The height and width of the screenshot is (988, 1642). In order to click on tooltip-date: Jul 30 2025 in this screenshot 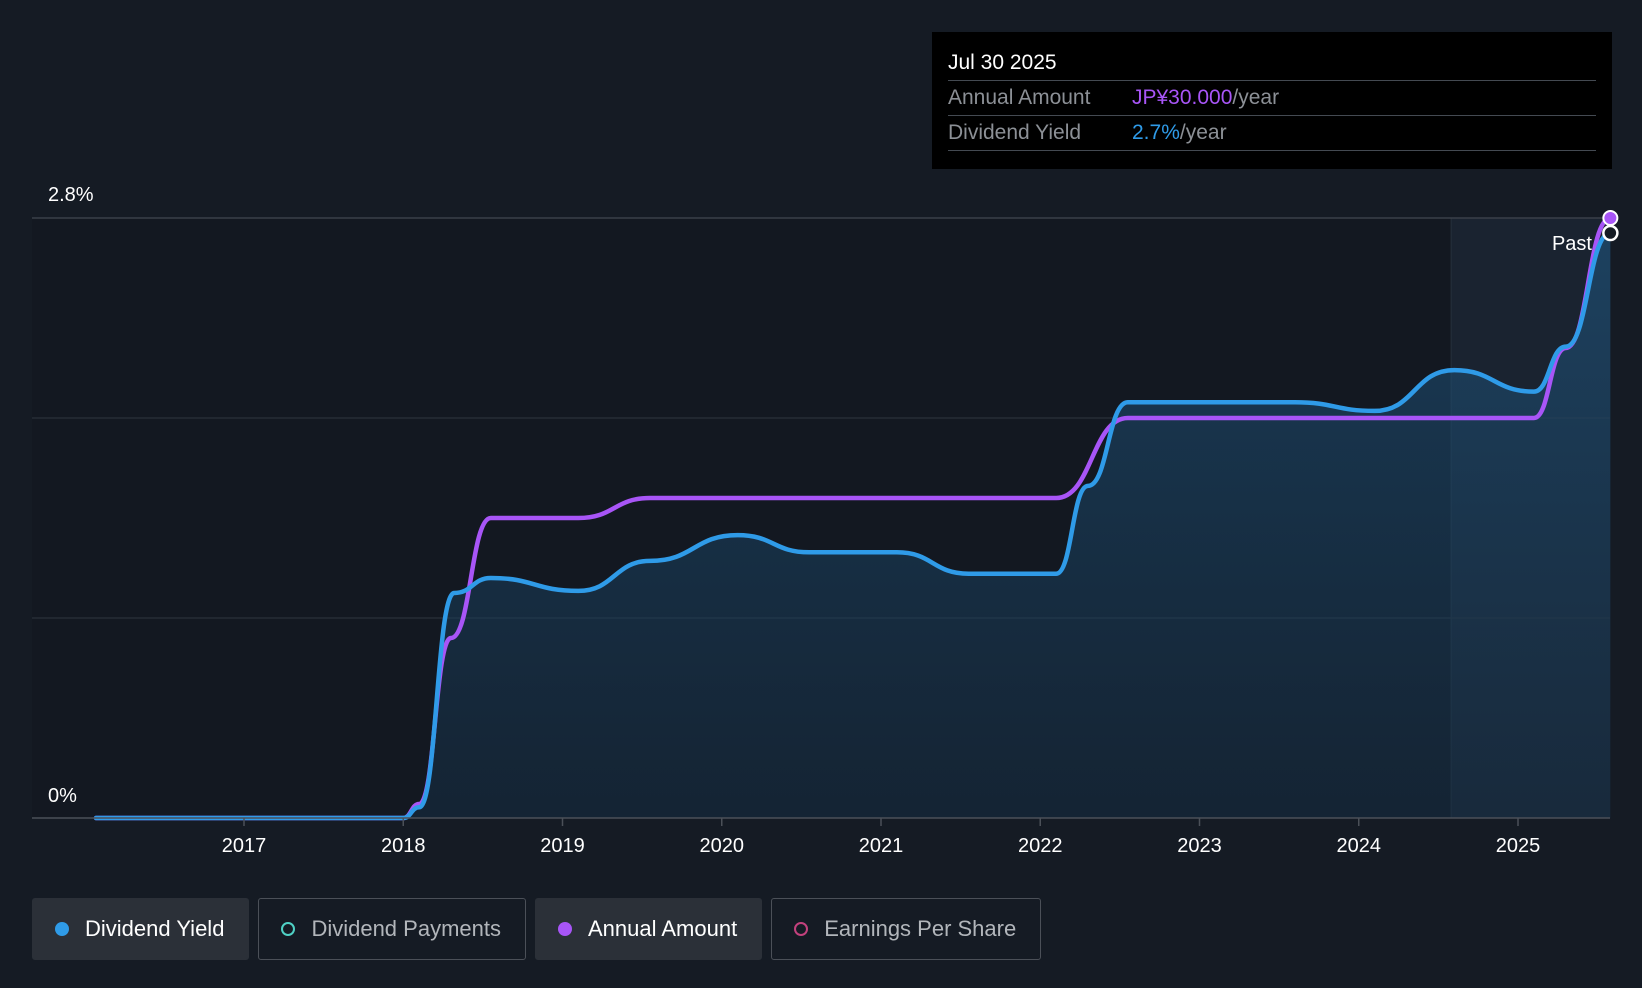, I will do `click(1272, 63)`.